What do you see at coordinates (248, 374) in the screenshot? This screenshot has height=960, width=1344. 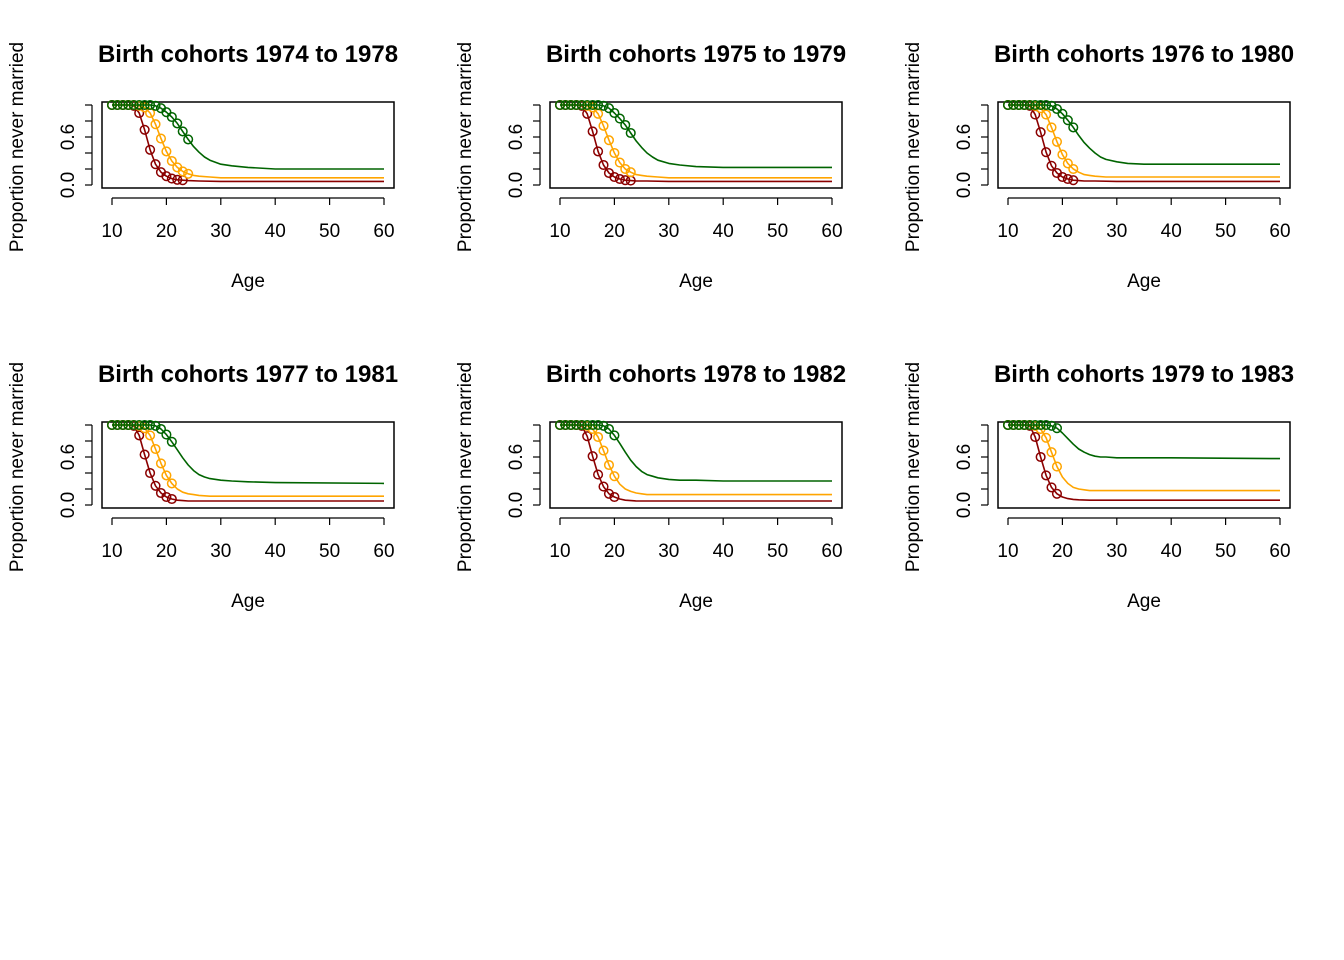 I see `chart-title: Birth cohorts 1977 to 1981` at bounding box center [248, 374].